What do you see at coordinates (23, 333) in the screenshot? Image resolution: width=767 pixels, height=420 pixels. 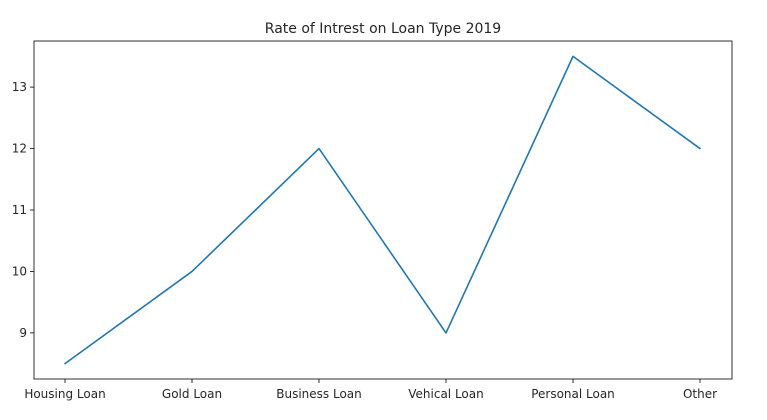 I see `y-tick-label: 9` at bounding box center [23, 333].